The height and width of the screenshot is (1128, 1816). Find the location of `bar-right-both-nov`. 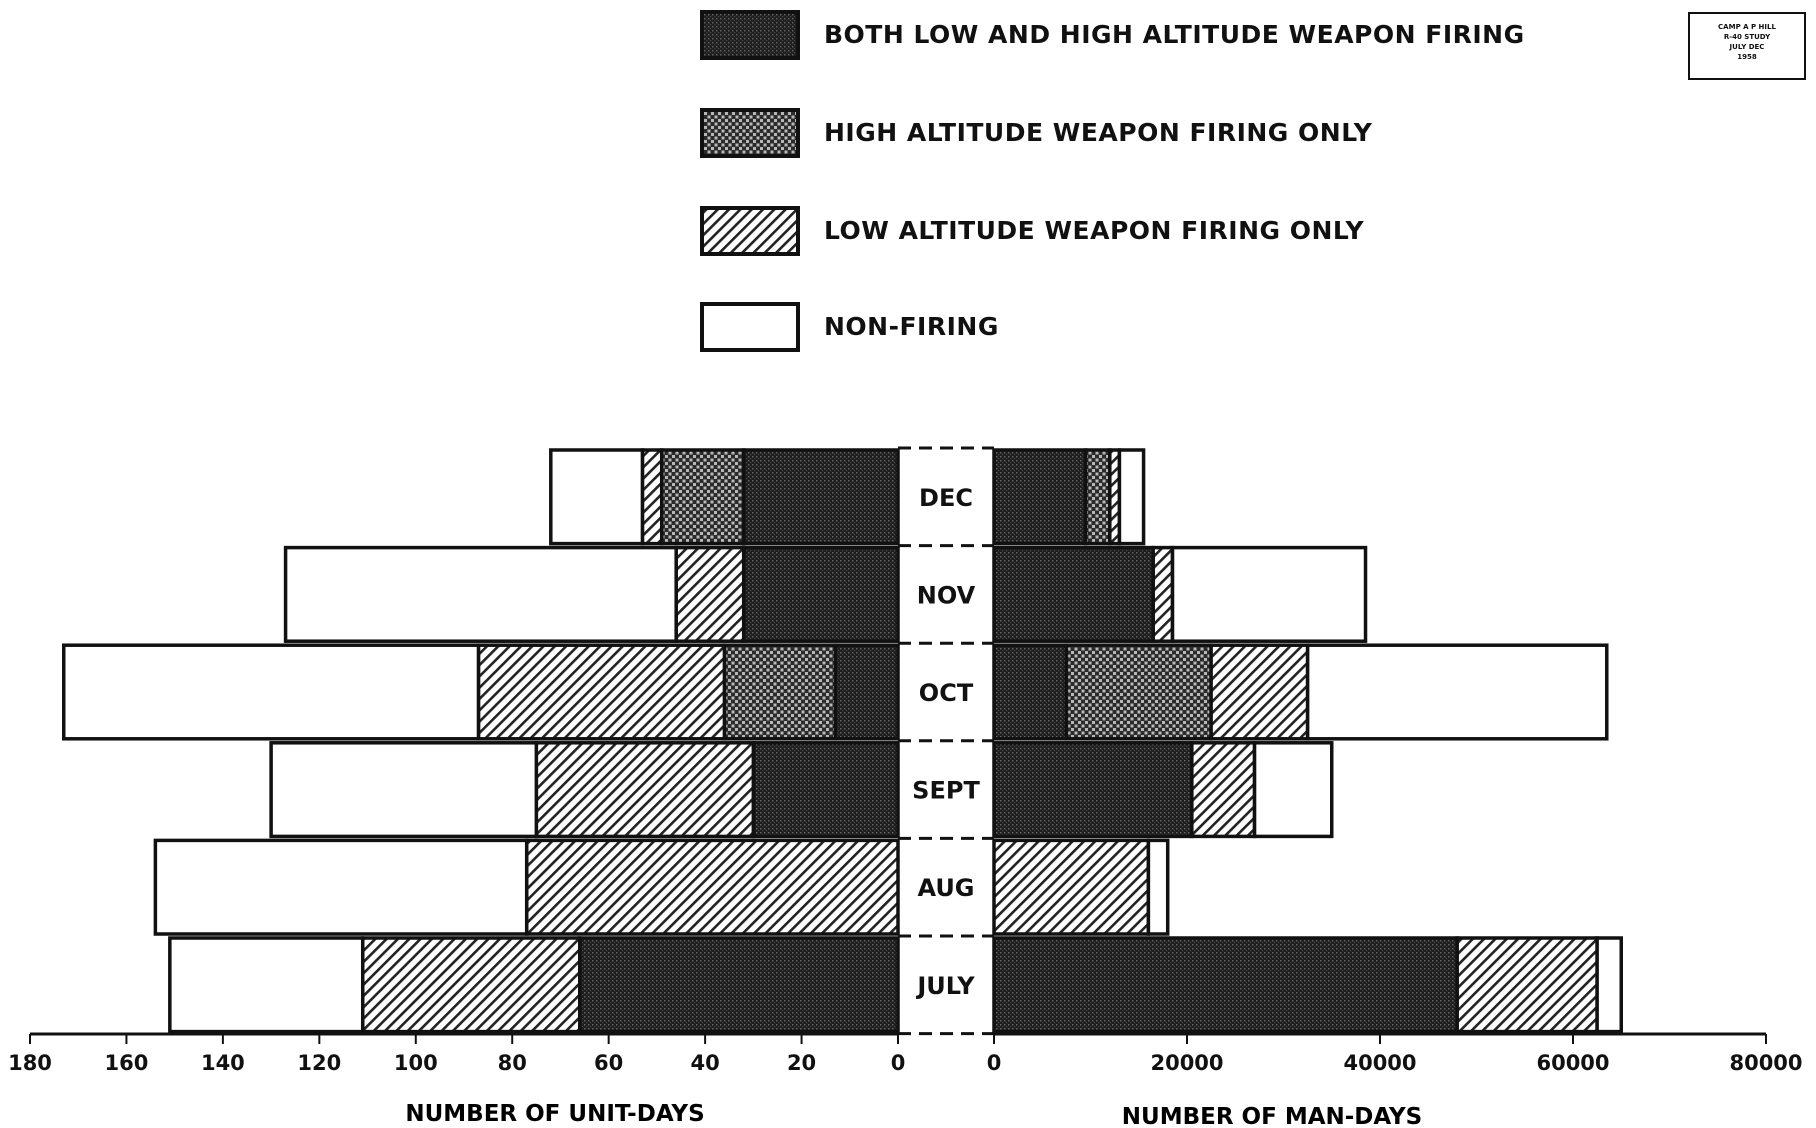

bar-right-both-nov is located at coordinates (1073, 594).